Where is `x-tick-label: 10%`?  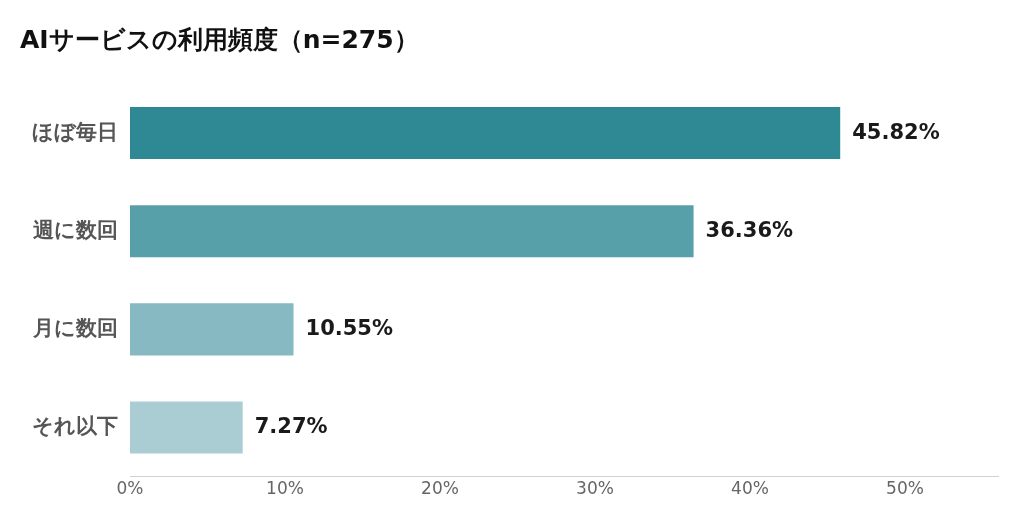
x-tick-label: 10% is located at coordinates (285, 488).